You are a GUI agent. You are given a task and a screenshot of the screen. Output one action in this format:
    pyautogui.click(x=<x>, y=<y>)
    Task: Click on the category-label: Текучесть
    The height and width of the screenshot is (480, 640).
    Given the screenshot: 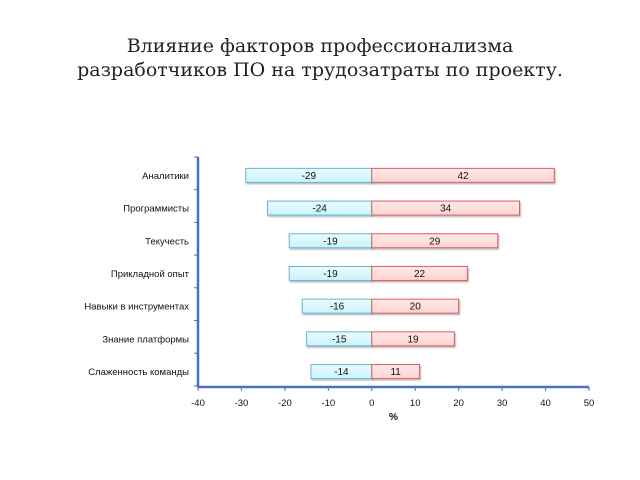 What is the action you would take?
    pyautogui.click(x=167, y=241)
    